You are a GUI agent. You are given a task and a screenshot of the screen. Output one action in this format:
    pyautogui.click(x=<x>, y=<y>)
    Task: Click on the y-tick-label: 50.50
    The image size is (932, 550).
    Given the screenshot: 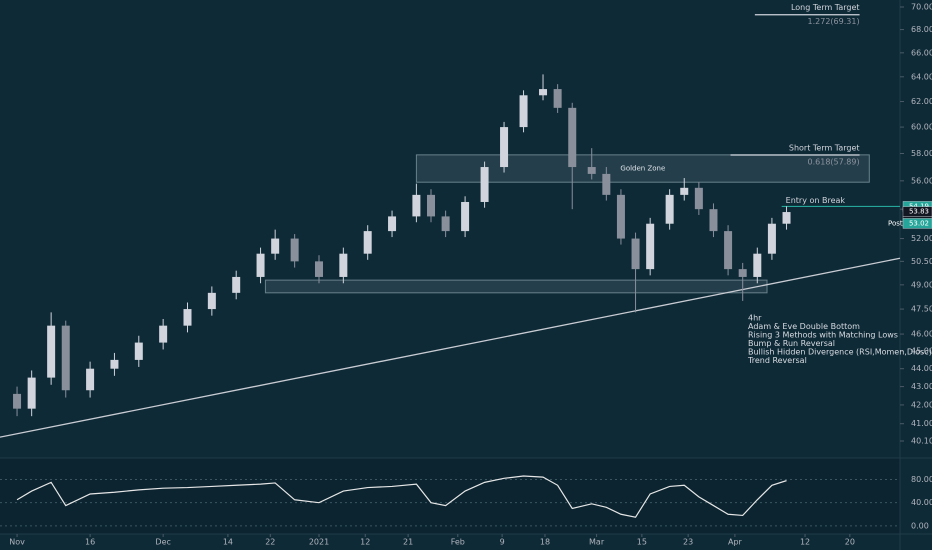 What is the action you would take?
    pyautogui.click(x=921, y=261)
    